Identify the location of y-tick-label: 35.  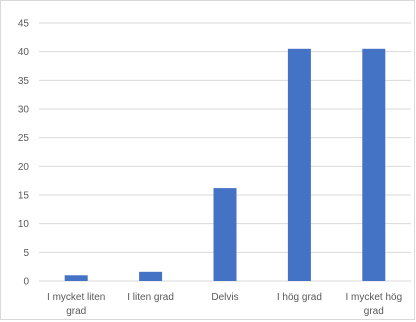
(24, 81).